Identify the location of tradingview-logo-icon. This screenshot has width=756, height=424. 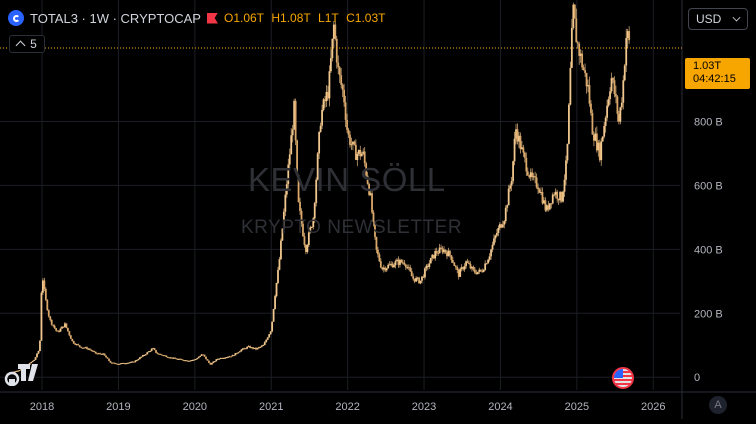
(25, 373).